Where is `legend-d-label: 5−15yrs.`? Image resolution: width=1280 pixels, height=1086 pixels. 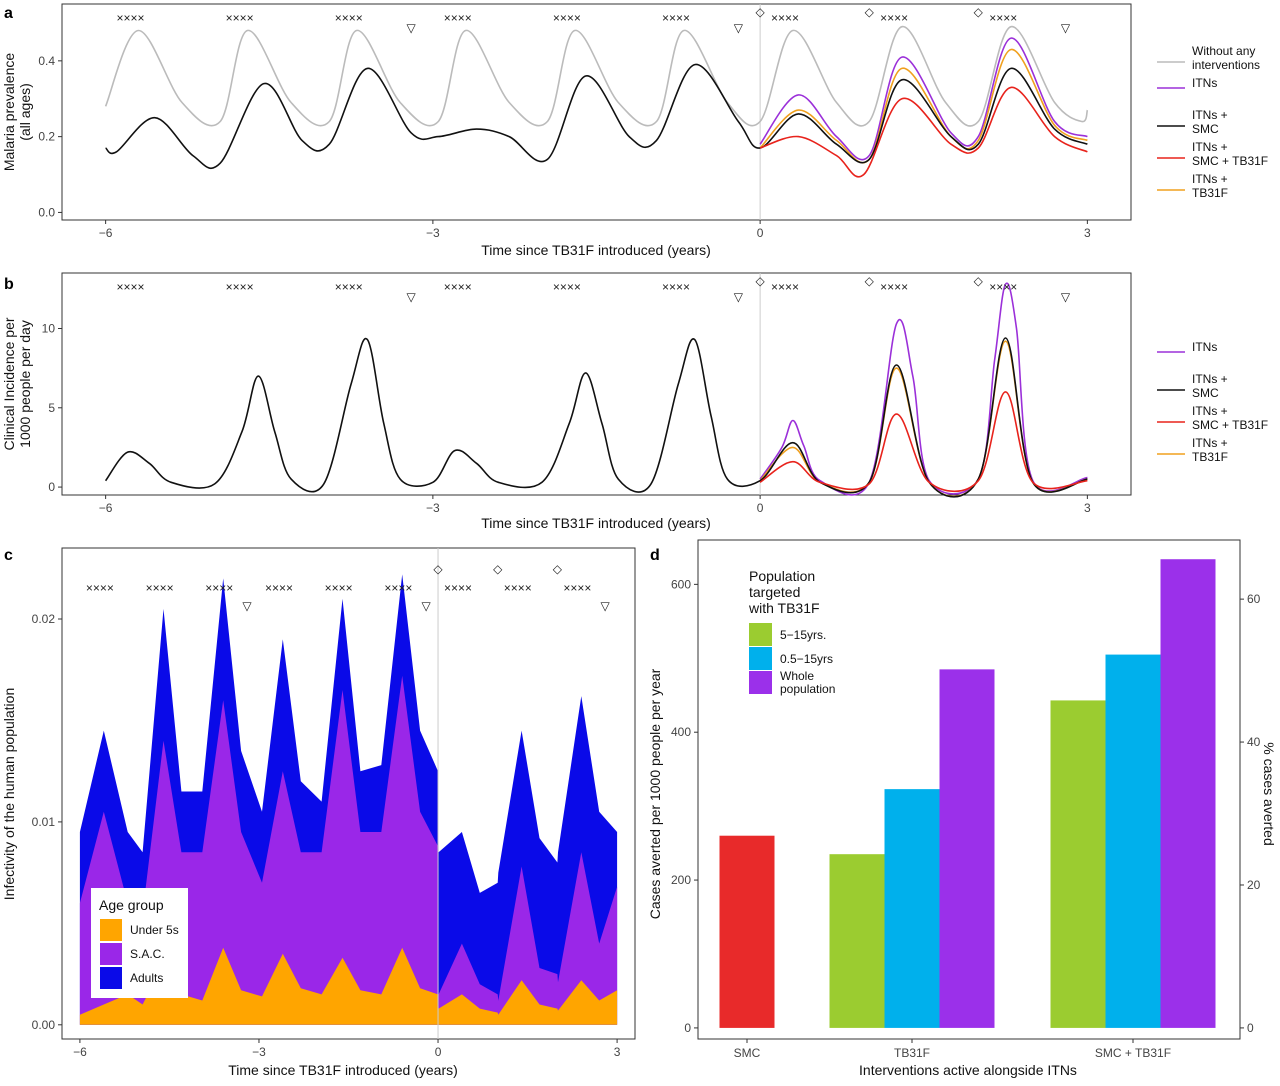
legend-d-label: 5−15yrs. is located at coordinates (803, 635).